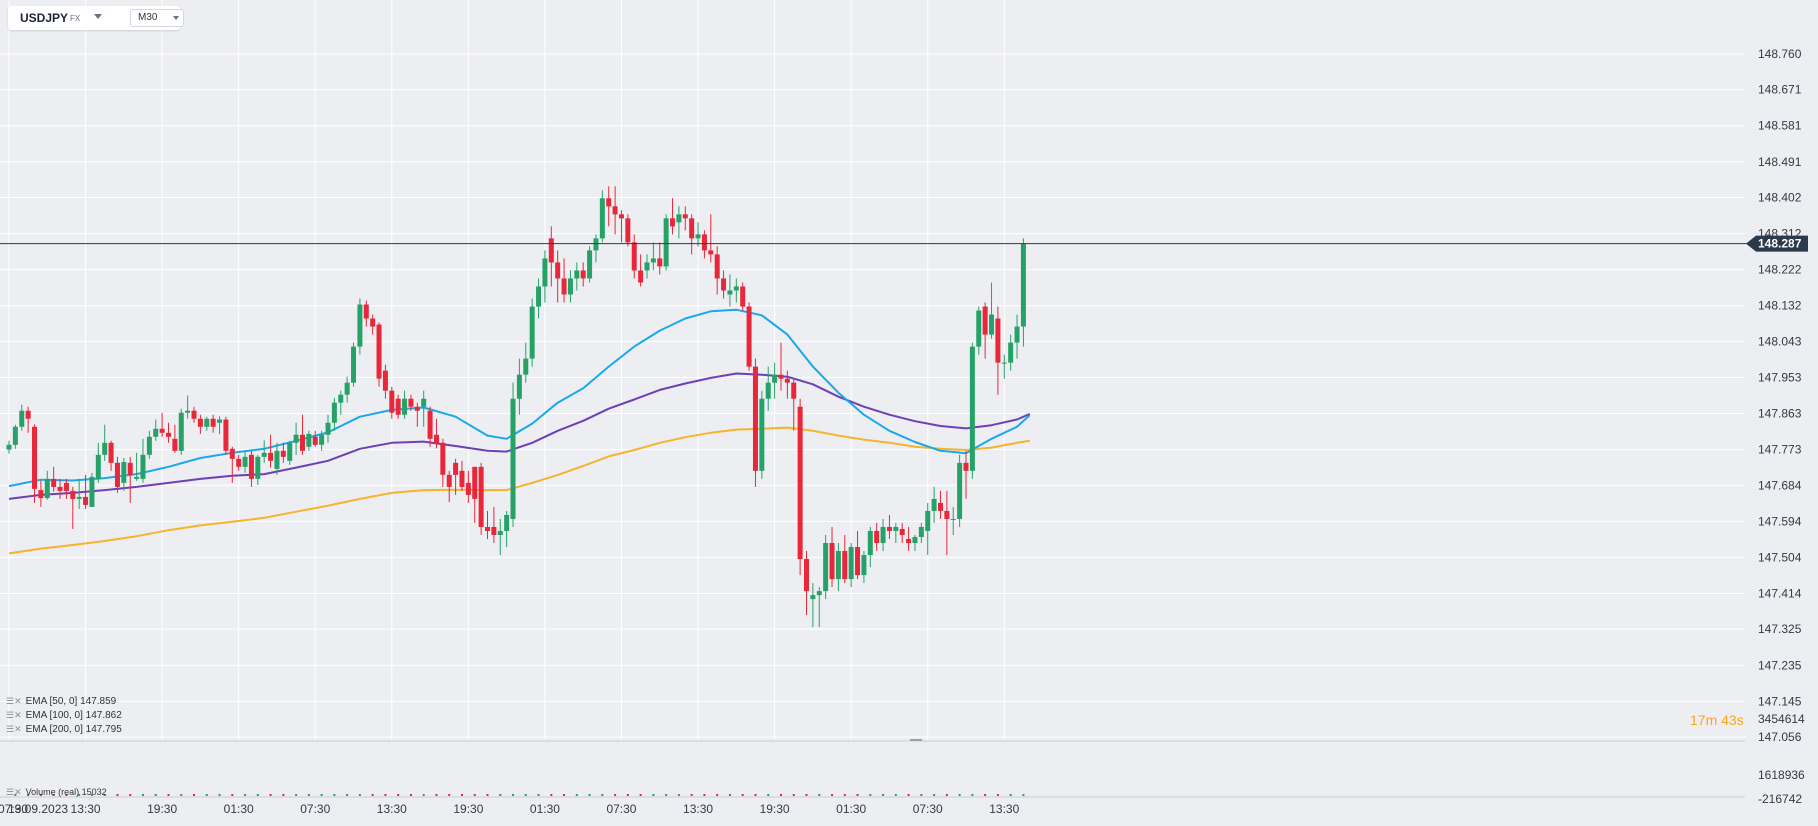  Describe the element at coordinates (1711, 720) in the screenshot. I see `countdown-minutes-unit: m` at that location.